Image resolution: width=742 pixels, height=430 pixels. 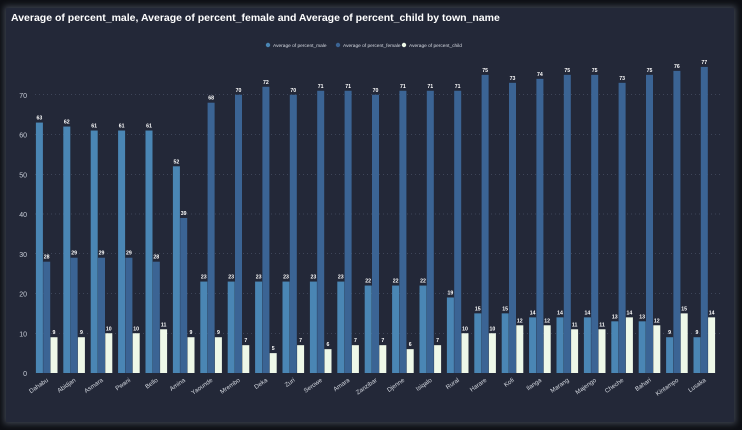 What do you see at coordinates (372, 46) in the screenshot?
I see `legend-entry: Average of percent_female` at bounding box center [372, 46].